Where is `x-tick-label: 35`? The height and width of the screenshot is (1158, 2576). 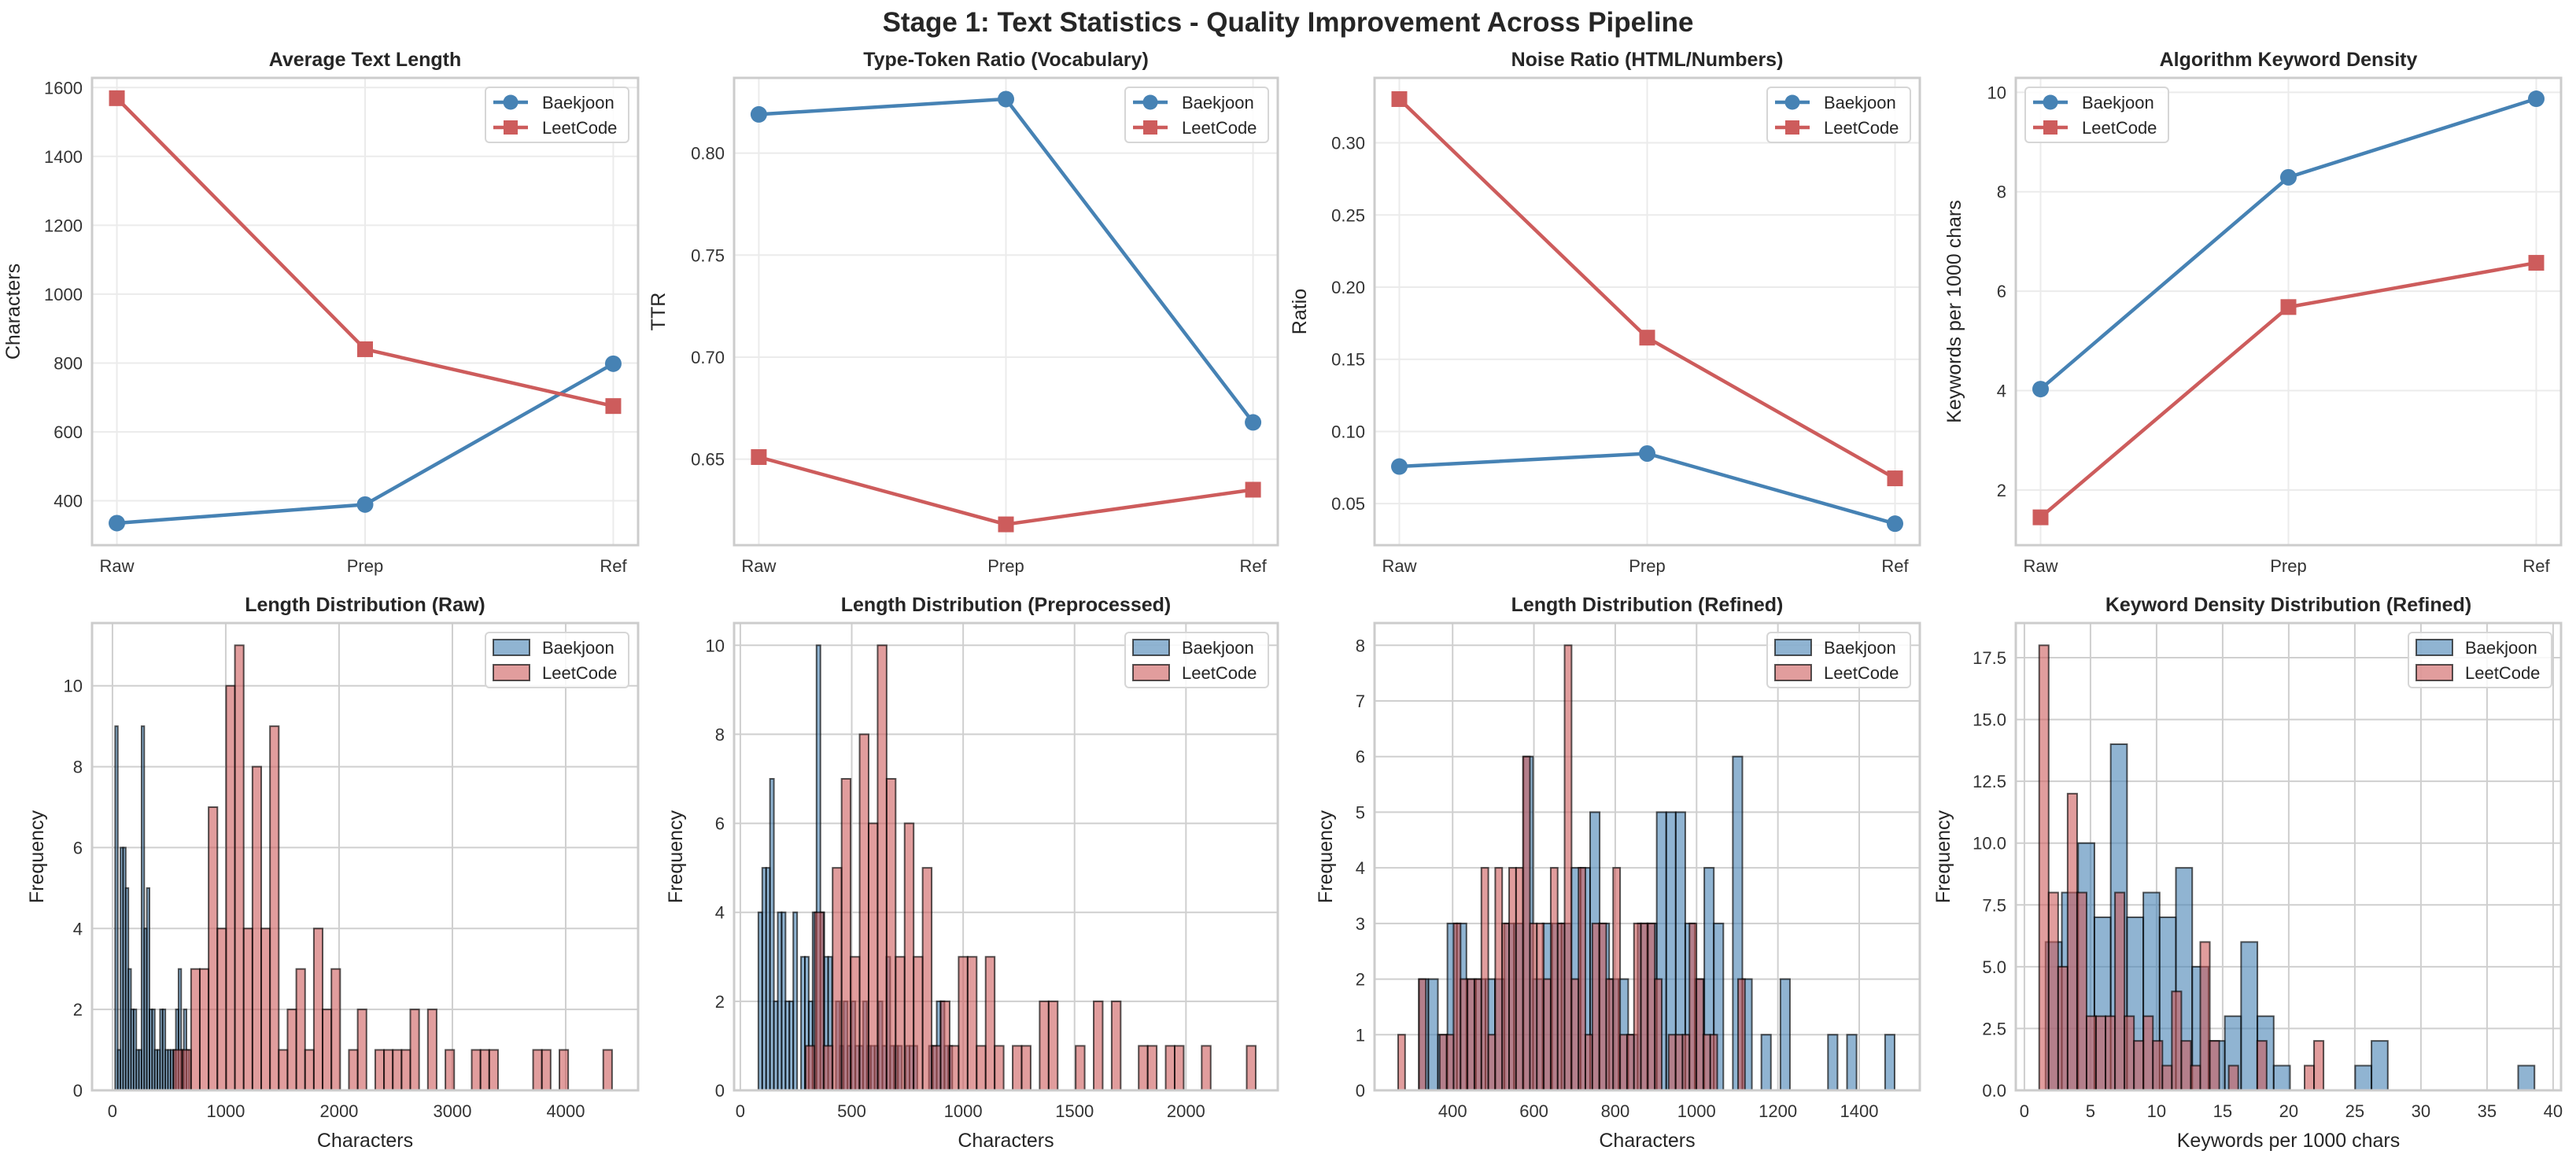 x-tick-label: 35 is located at coordinates (2488, 1111).